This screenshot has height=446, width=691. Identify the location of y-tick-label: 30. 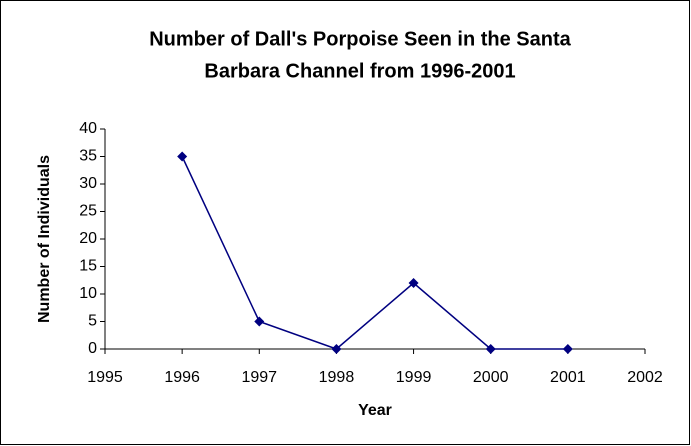
(88, 183).